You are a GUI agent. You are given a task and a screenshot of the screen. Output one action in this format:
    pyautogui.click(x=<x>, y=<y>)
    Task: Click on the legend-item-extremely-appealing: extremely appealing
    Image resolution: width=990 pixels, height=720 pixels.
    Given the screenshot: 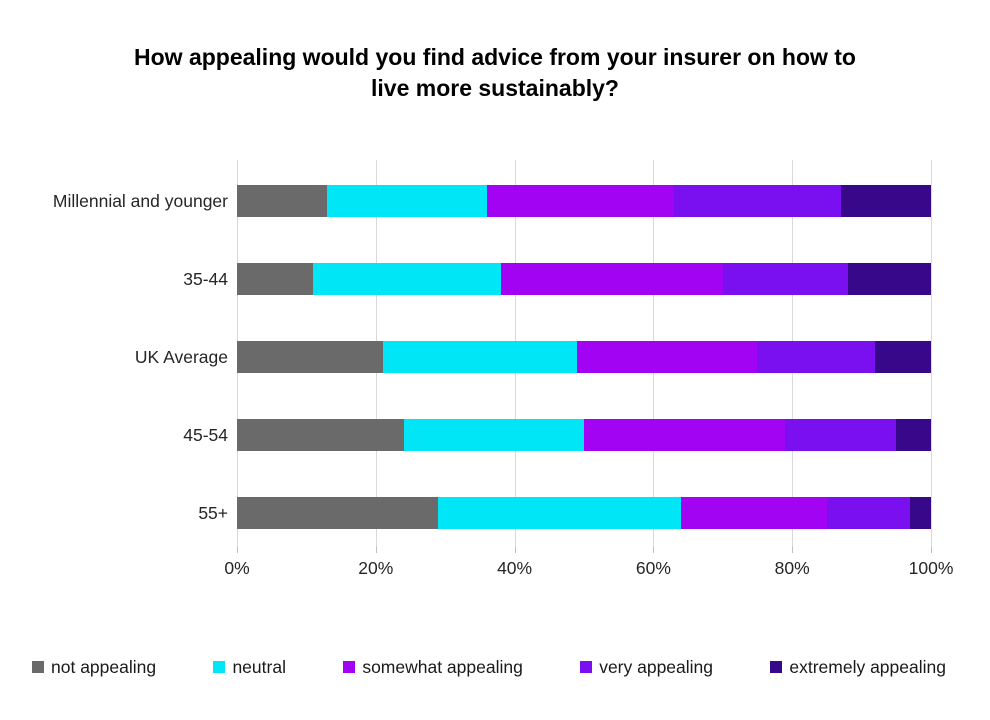 What is the action you would take?
    pyautogui.click(x=858, y=667)
    